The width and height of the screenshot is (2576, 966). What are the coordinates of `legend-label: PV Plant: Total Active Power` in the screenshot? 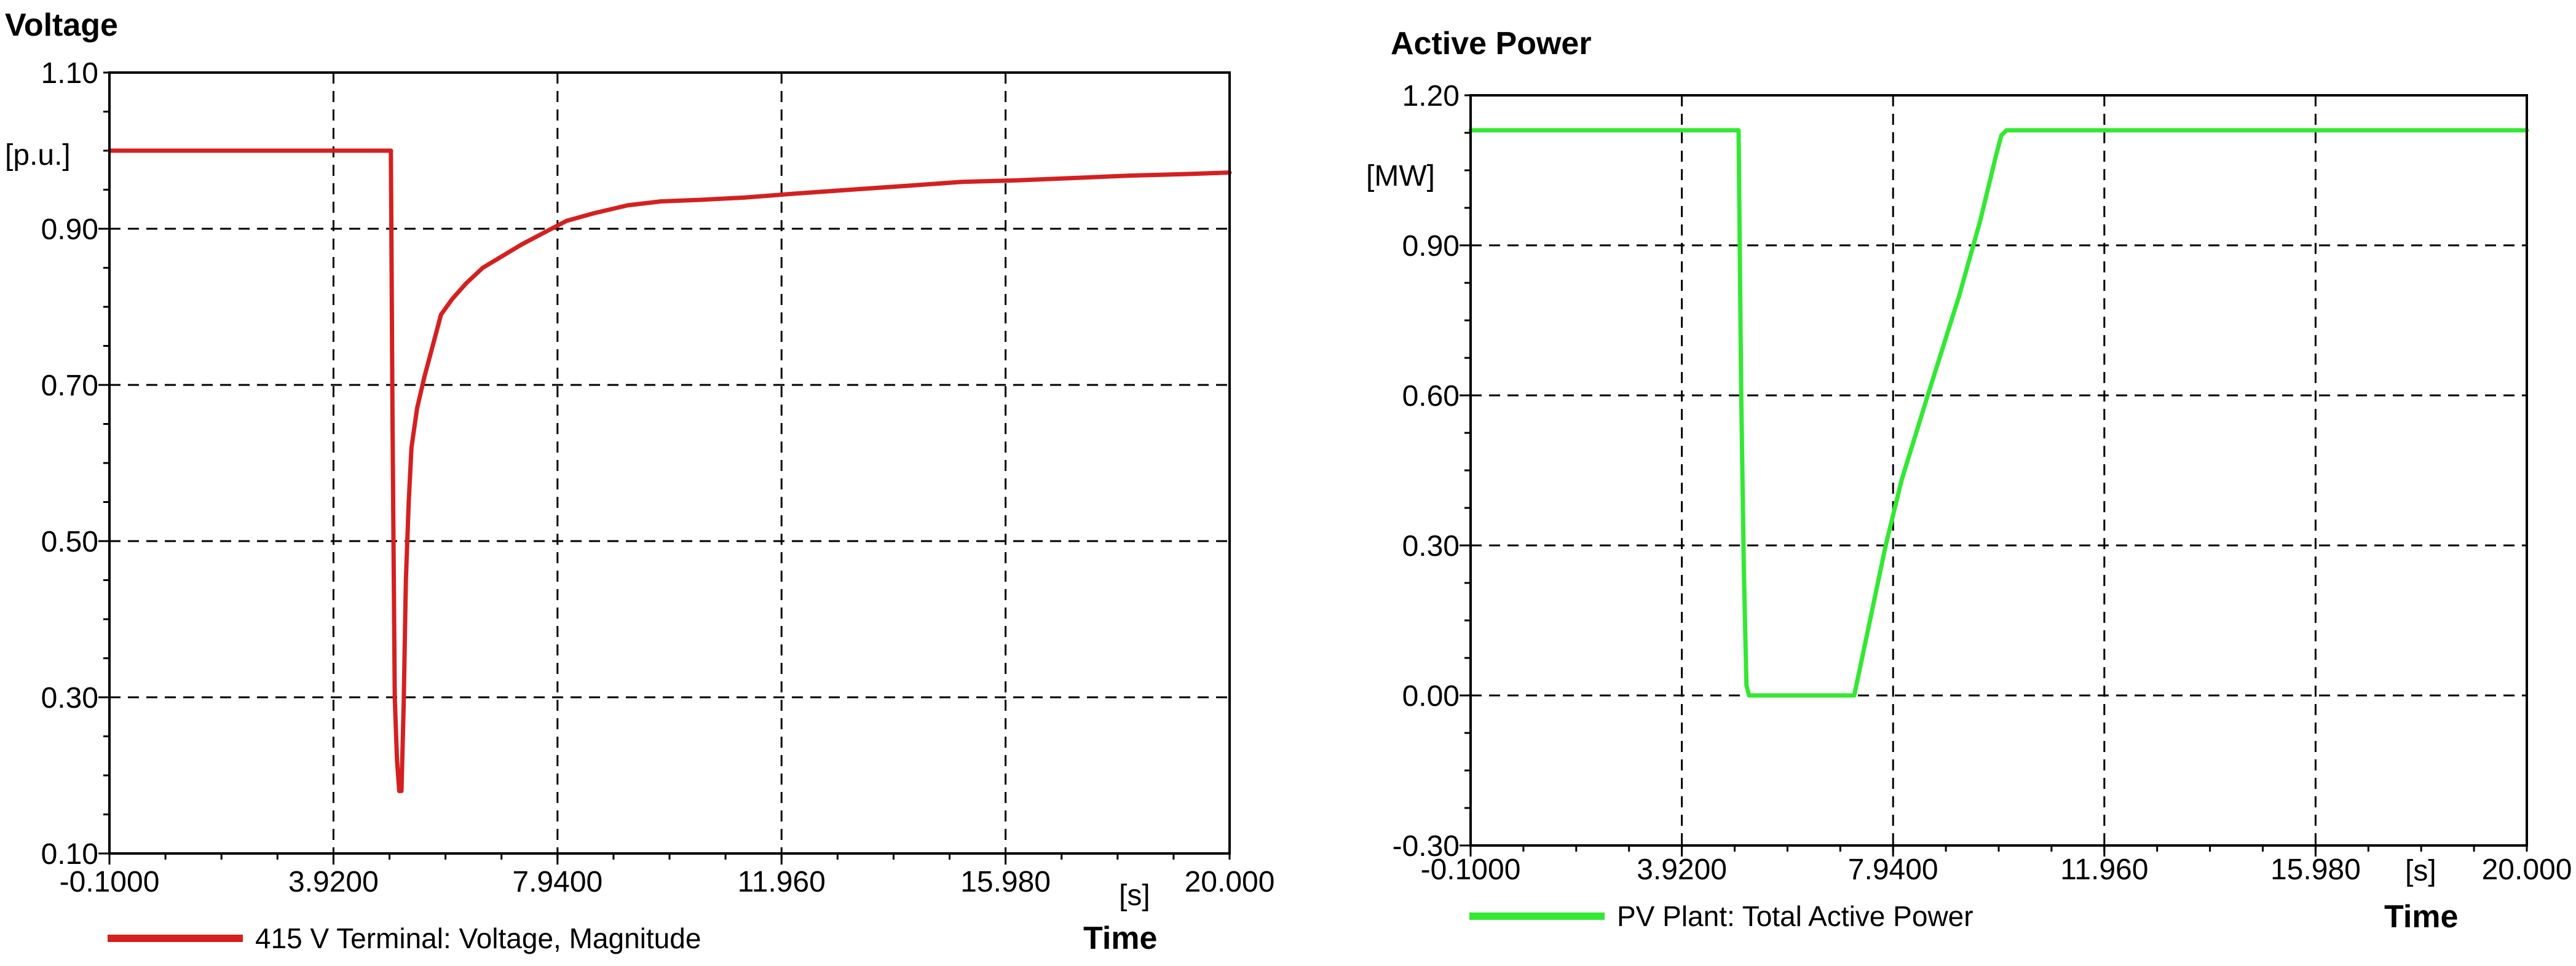 It's located at (1795, 916).